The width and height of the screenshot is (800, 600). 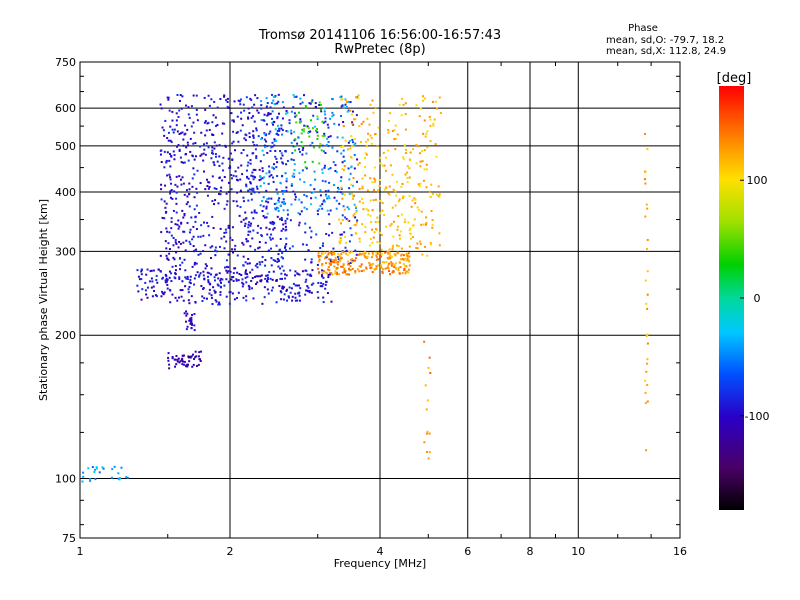 What do you see at coordinates (467, 551) in the screenshot?
I see `x-tick-label: 6` at bounding box center [467, 551].